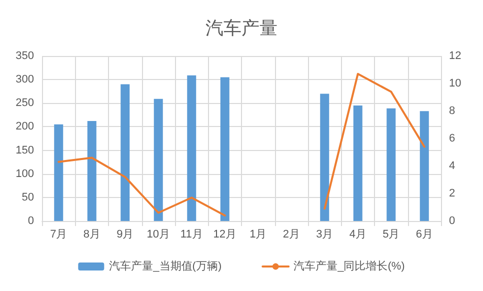 The height and width of the screenshot is (291, 483). I want to click on x-tick-label: 11月, so click(191, 234).